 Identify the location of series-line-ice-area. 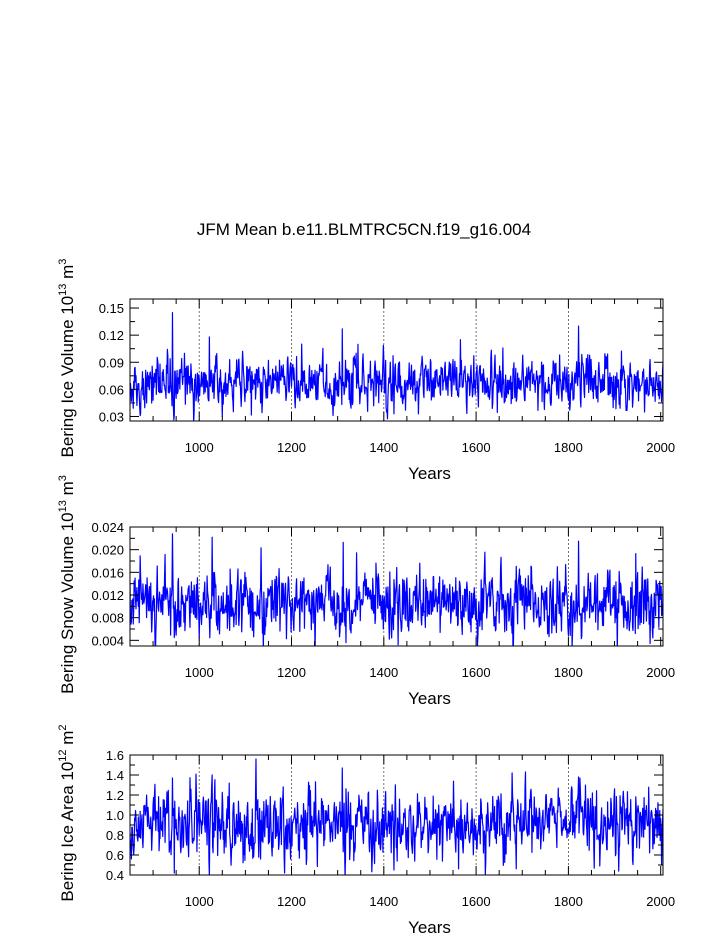
(396, 816).